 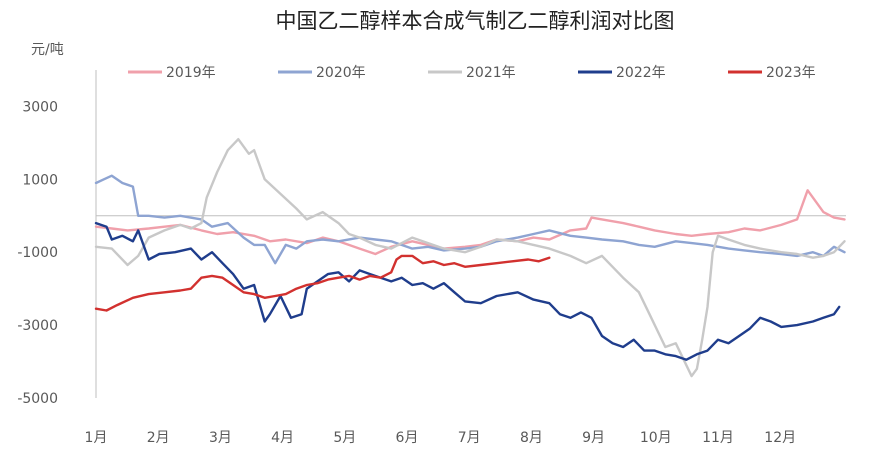 What do you see at coordinates (40, 107) in the screenshot?
I see `y-tick-label: 3000` at bounding box center [40, 107].